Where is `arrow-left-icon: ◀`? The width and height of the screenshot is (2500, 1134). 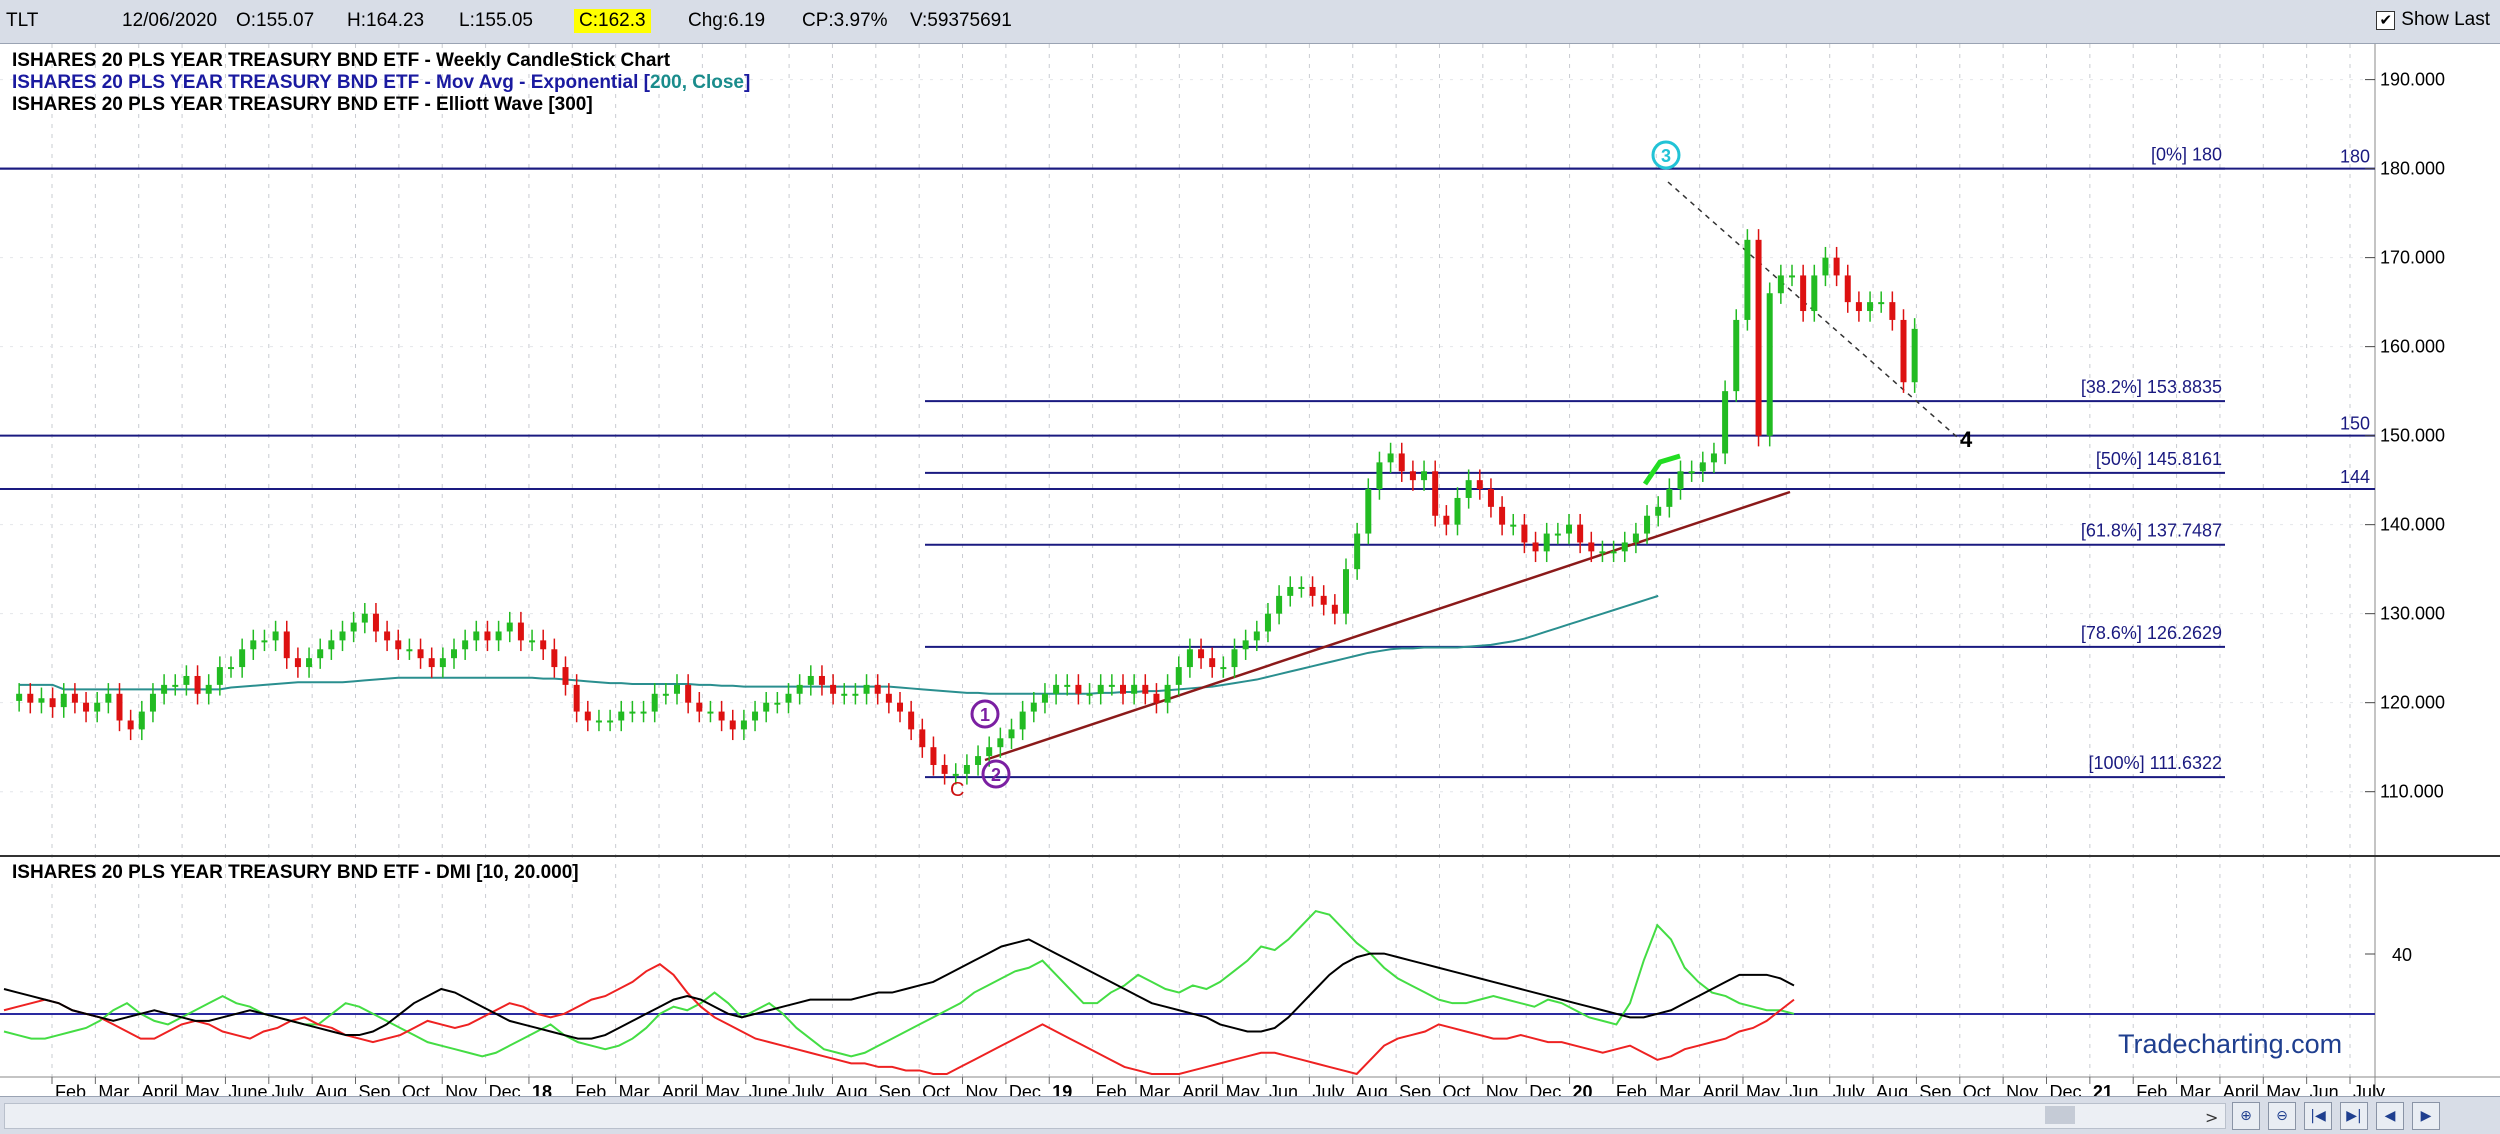 arrow-left-icon: ◀ is located at coordinates (2390, 1116).